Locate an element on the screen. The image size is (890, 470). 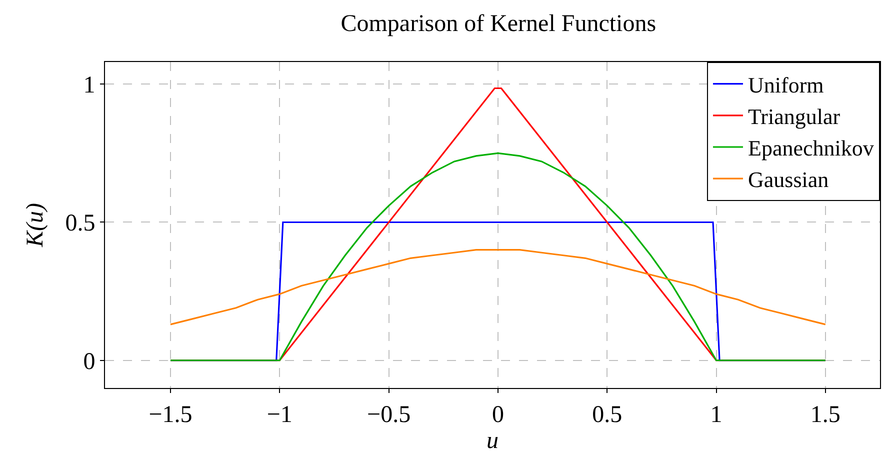
x-tick-label: 1.5 is located at coordinates (825, 415).